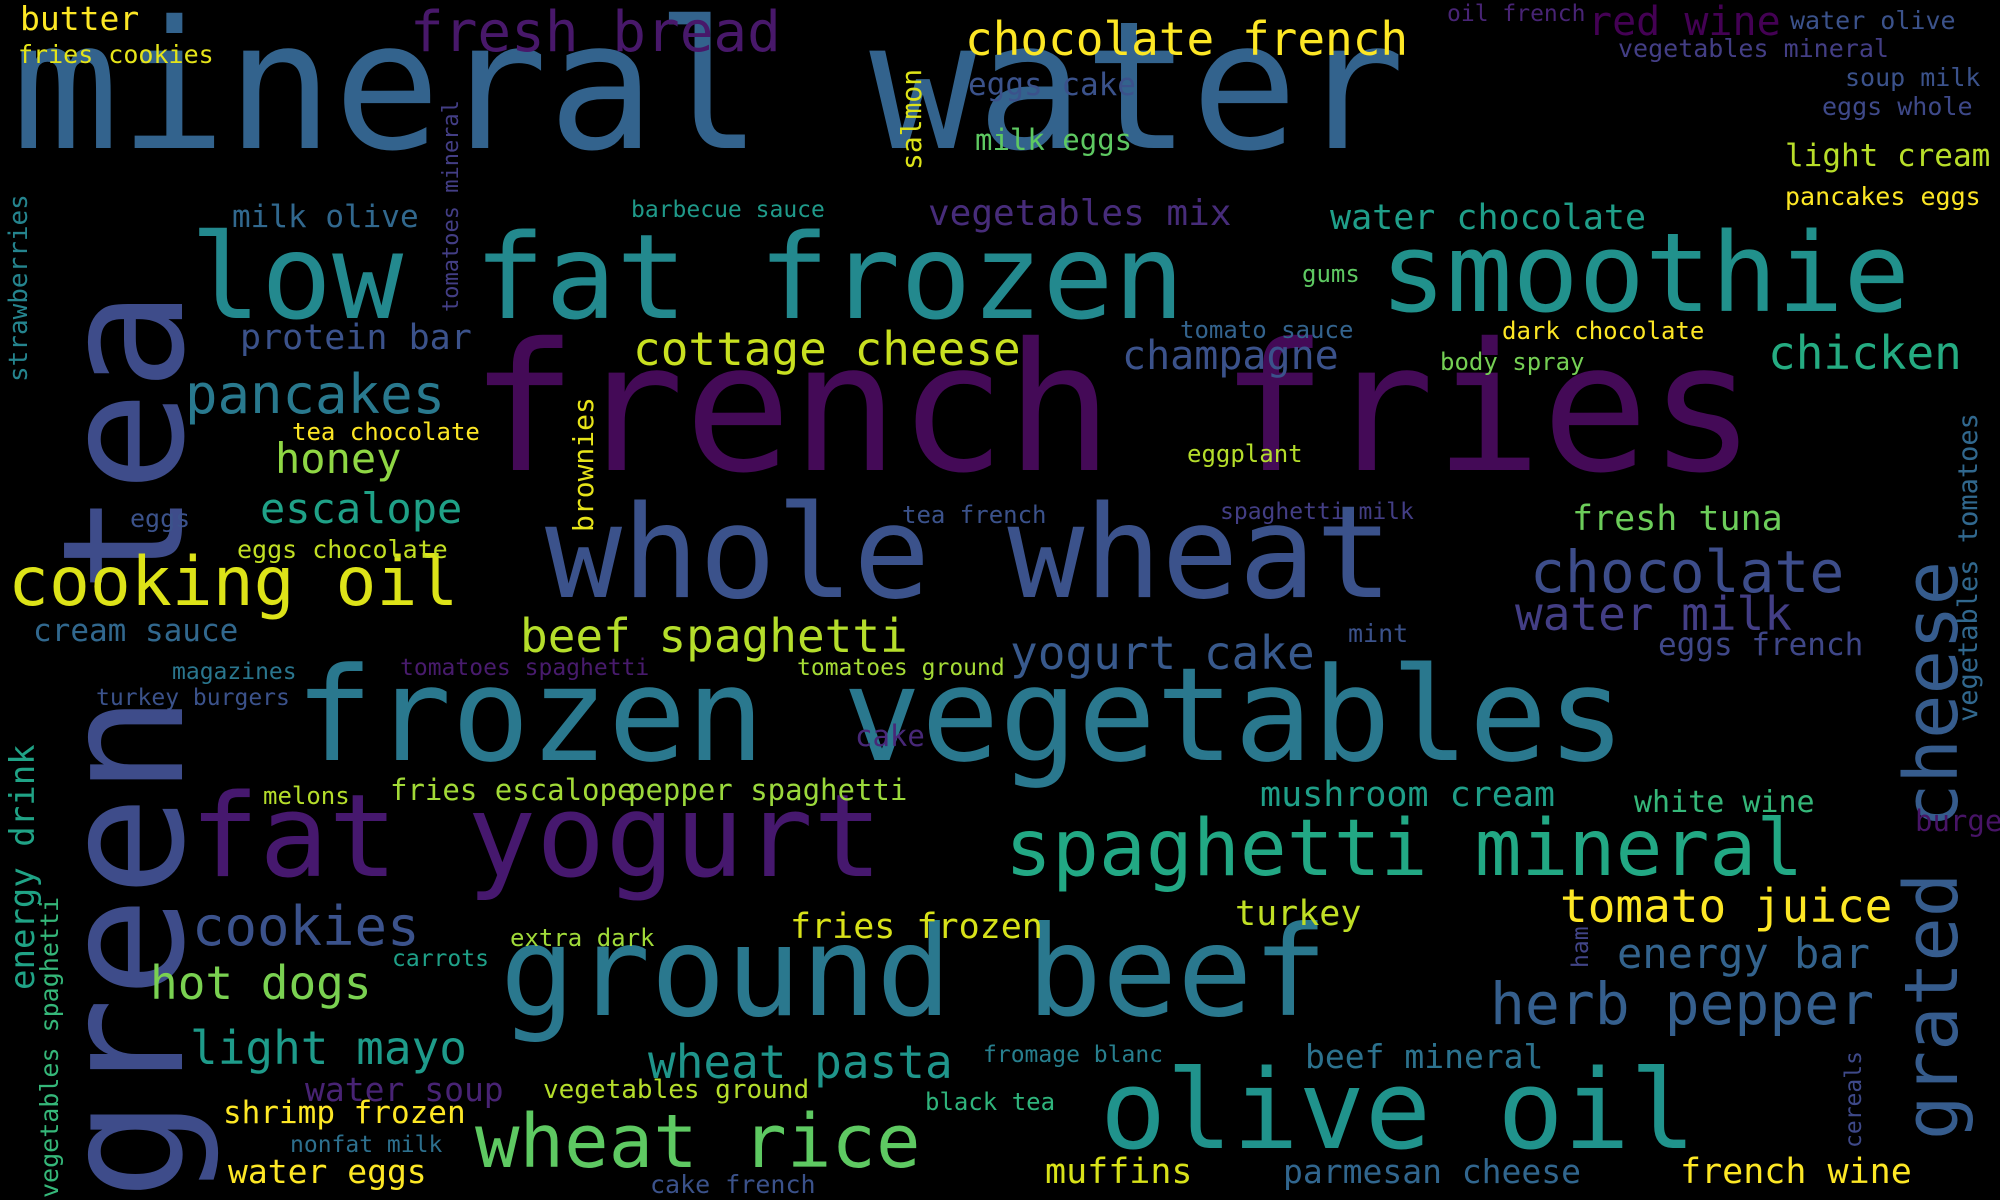 The image size is (2000, 1200). I want to click on word: red wine, so click(1684, 22).